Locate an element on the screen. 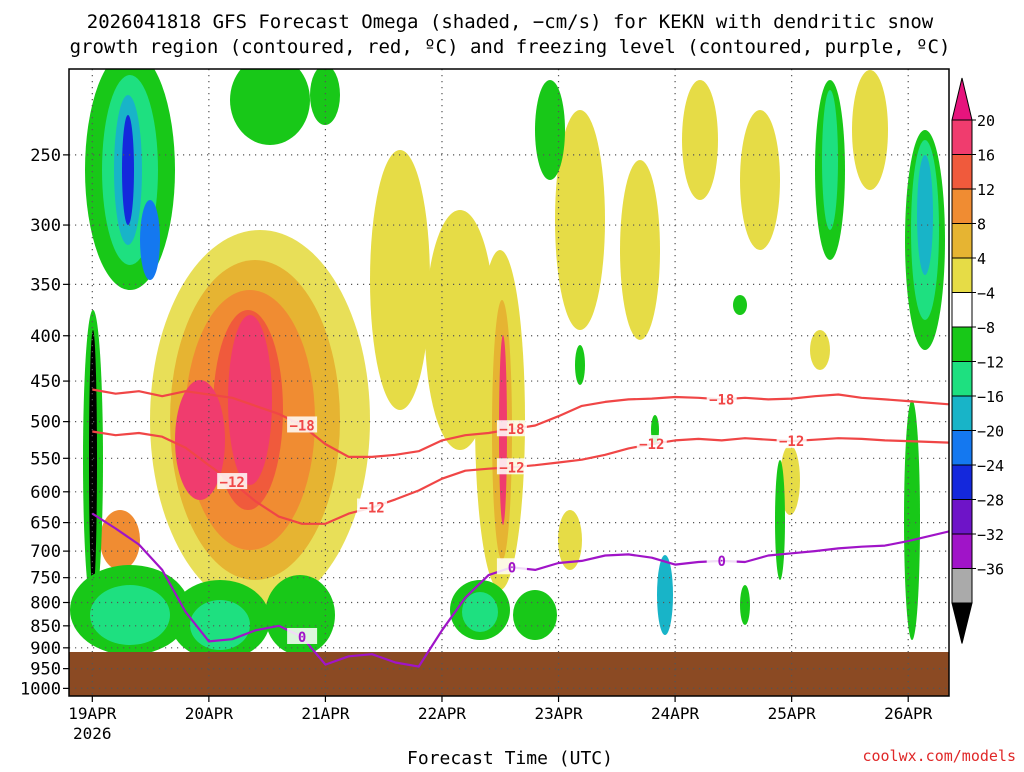 Image resolution: width=1024 pixels, height=772 pixels. y-tick-label: 600 is located at coordinates (45, 493).